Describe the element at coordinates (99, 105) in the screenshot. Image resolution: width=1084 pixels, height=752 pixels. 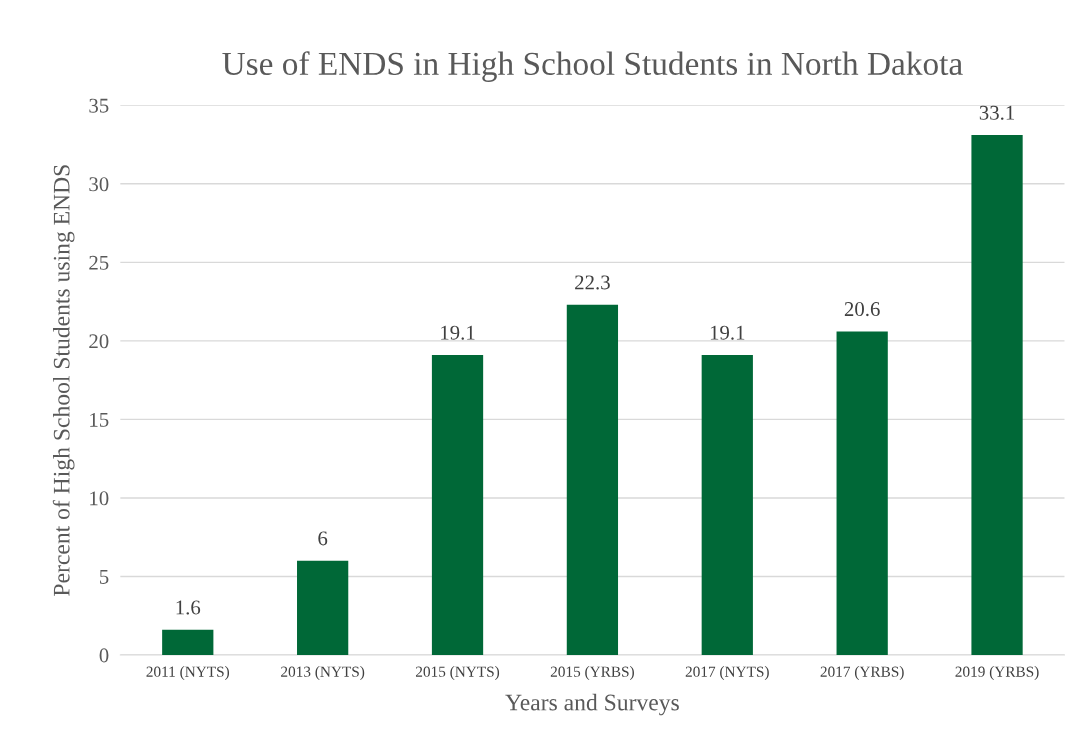
I see `y-tick-label: 35` at that location.